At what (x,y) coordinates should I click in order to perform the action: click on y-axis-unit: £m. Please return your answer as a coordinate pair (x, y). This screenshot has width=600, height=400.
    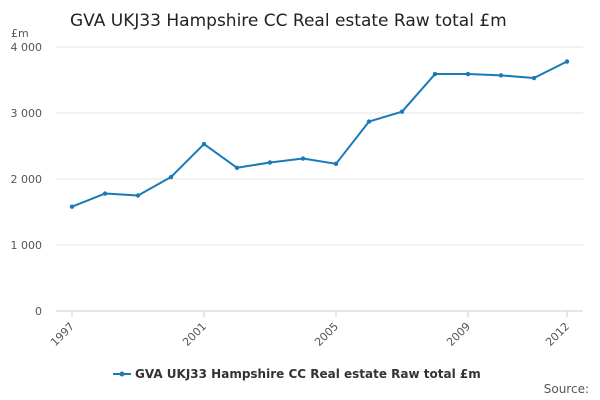
    Looking at the image, I should click on (20, 33).